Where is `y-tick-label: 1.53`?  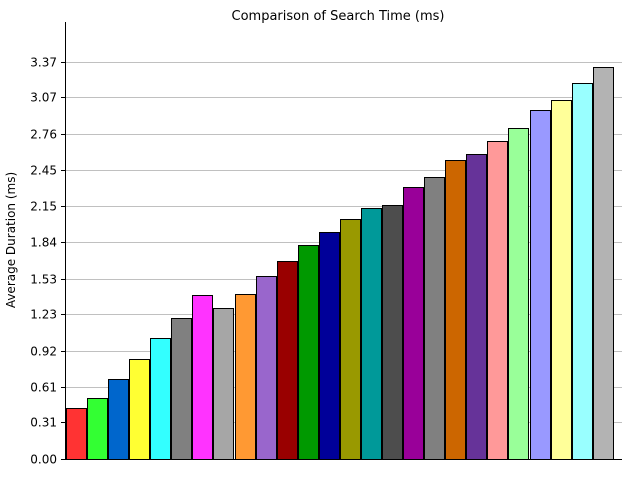
y-tick-label: 1.53 is located at coordinates (43, 280).